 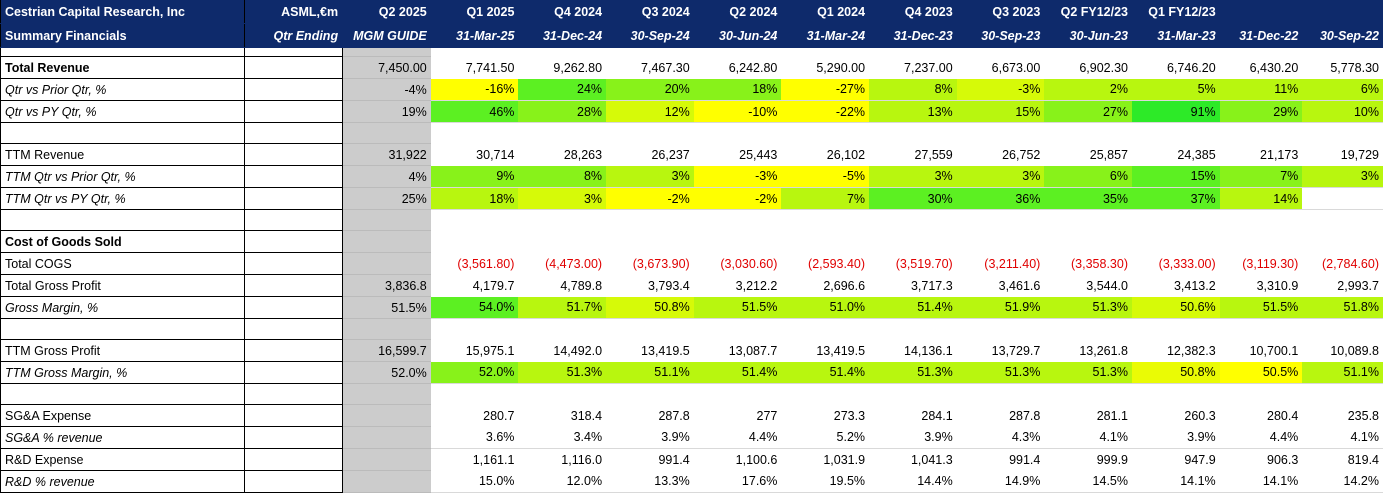 I want to click on row-label: R&D Expense, so click(x=123, y=460).